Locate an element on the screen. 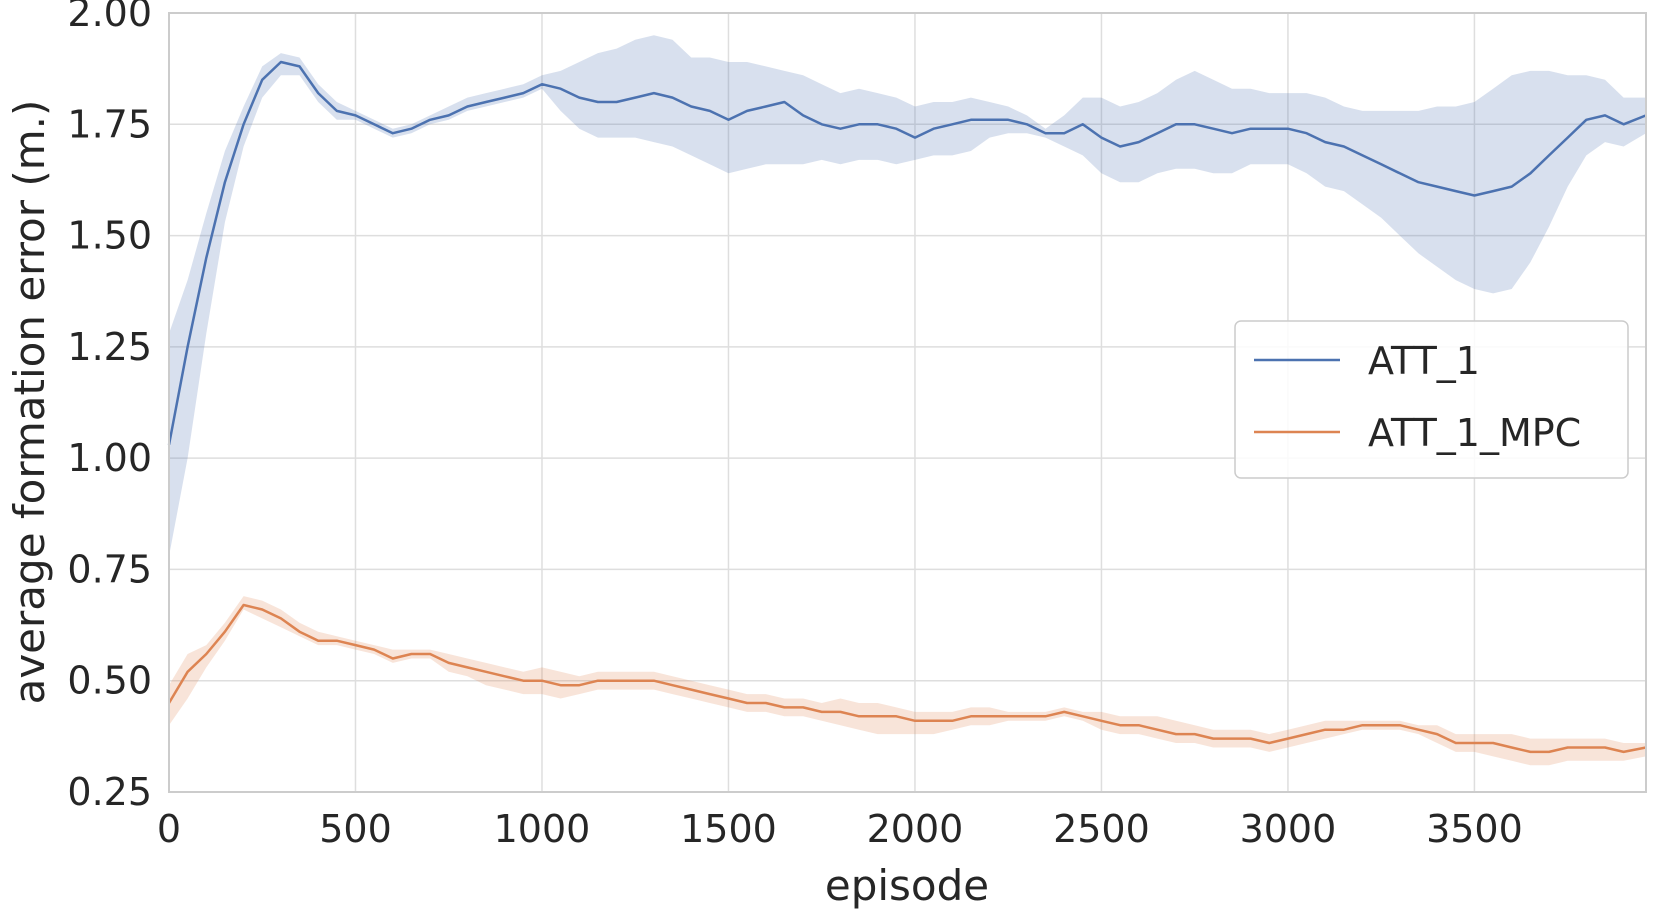 The height and width of the screenshot is (919, 1661). x-tick-label-0: 0 is located at coordinates (169, 829).